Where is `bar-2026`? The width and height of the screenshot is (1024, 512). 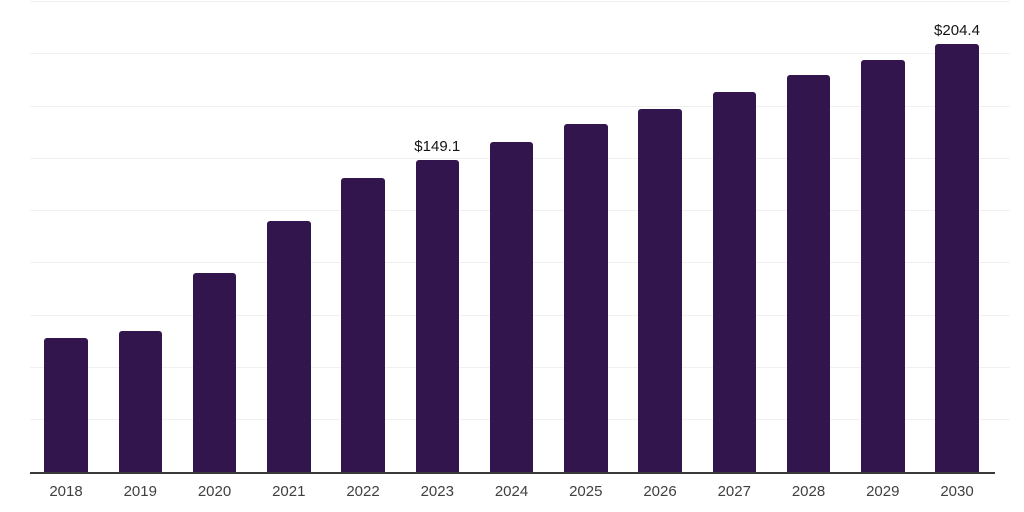 bar-2026 is located at coordinates (660, 290).